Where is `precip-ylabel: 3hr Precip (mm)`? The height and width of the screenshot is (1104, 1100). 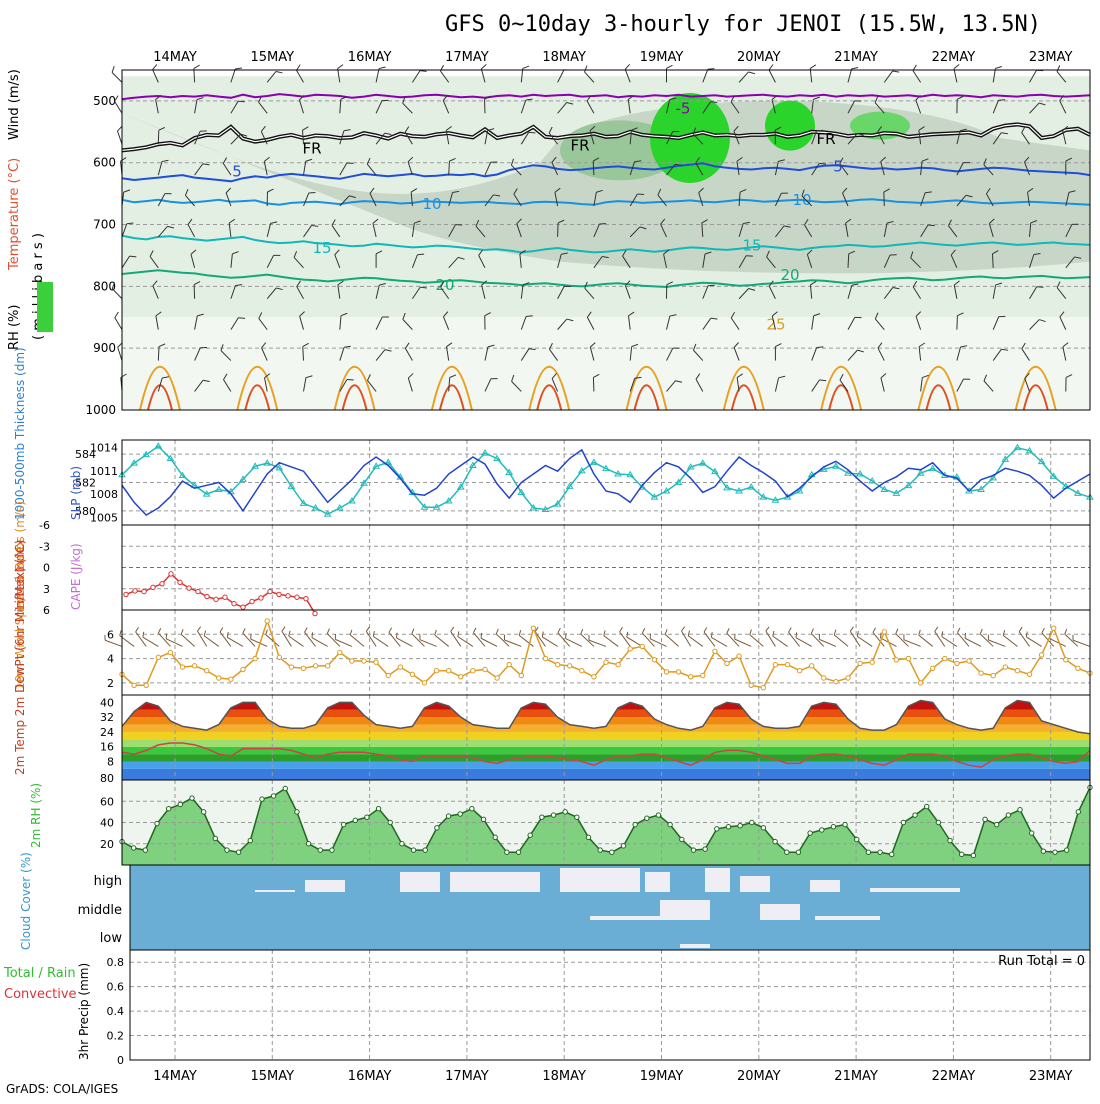
precip-ylabel: 3hr Precip (mm) is located at coordinates (84, 1011).